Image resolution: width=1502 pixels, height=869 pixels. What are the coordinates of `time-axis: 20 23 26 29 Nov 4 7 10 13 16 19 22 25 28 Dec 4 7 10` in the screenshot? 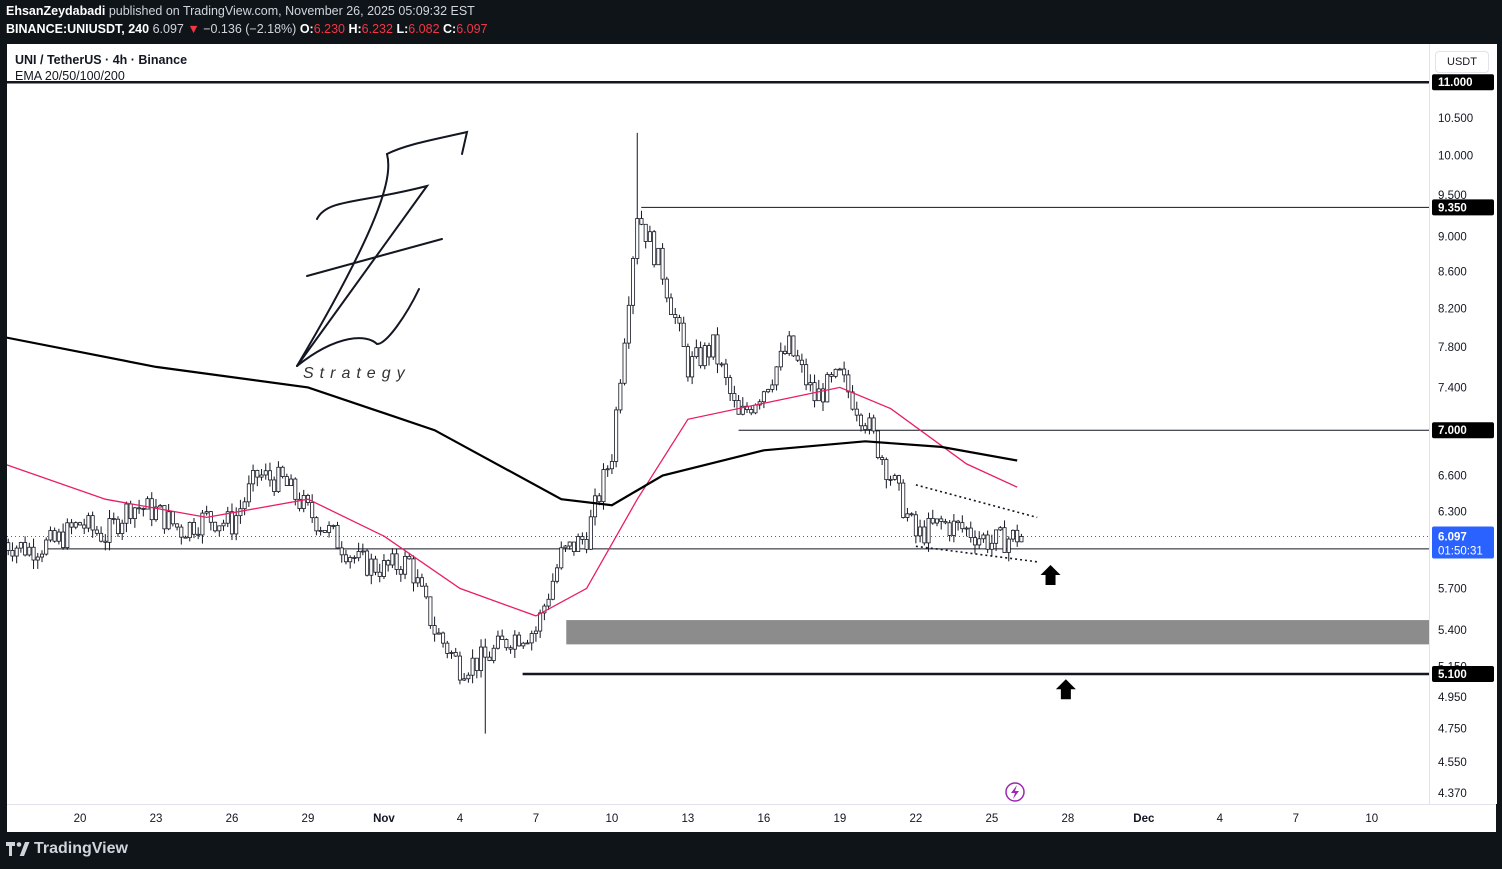 It's located at (751, 818).